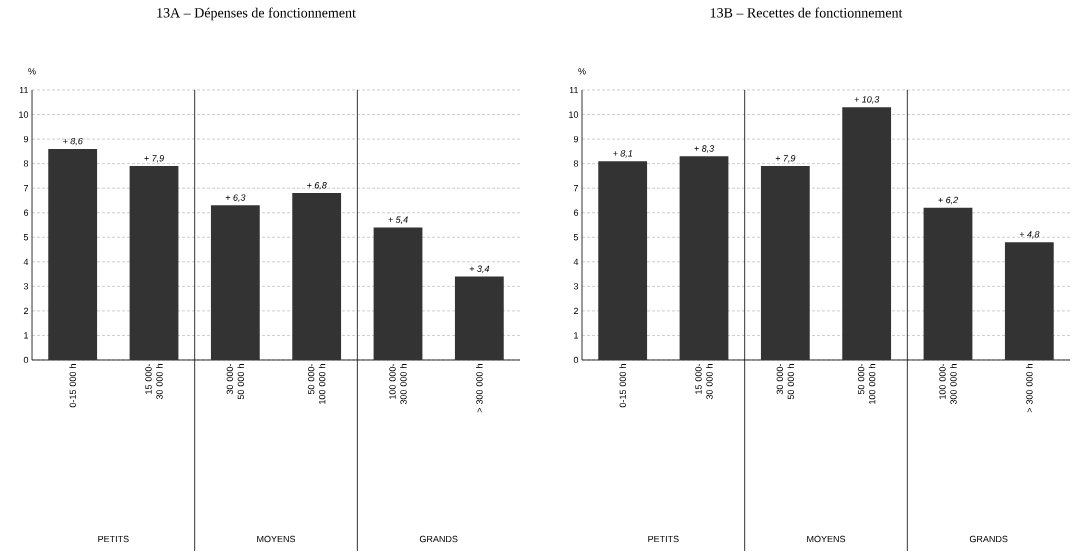  I want to click on data-label: + 6,2, so click(948, 200).